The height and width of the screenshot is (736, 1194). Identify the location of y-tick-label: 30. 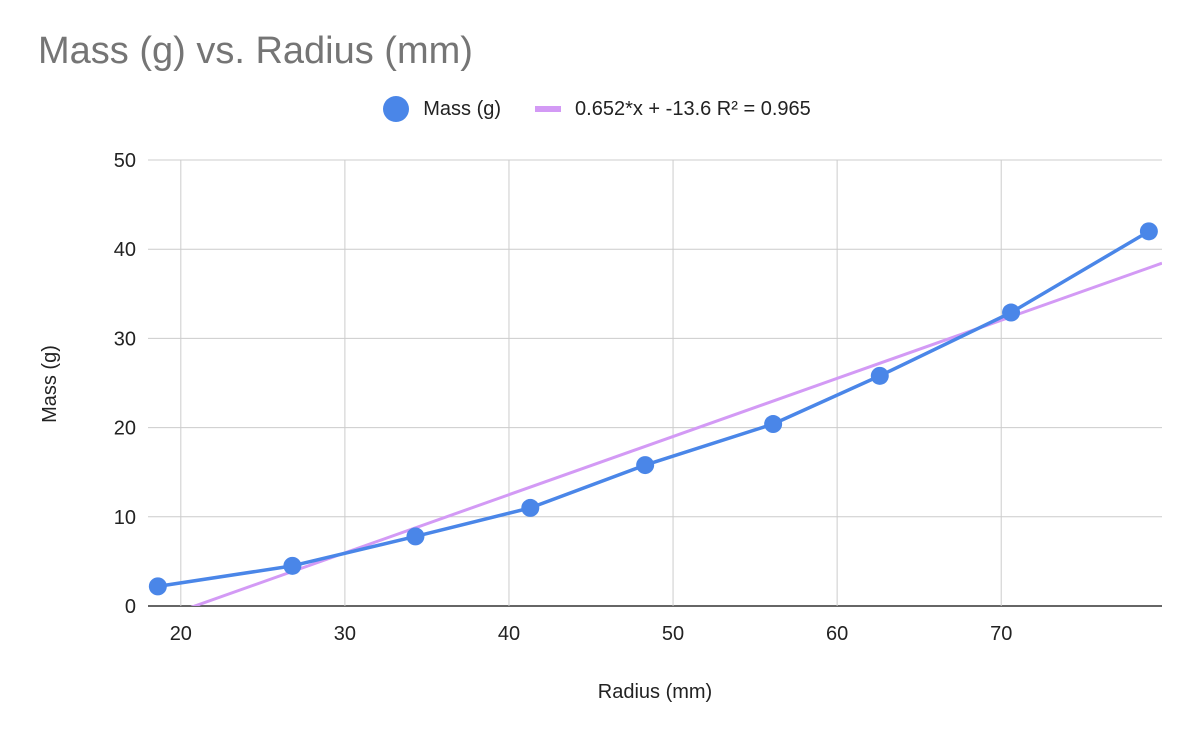
(125, 339).